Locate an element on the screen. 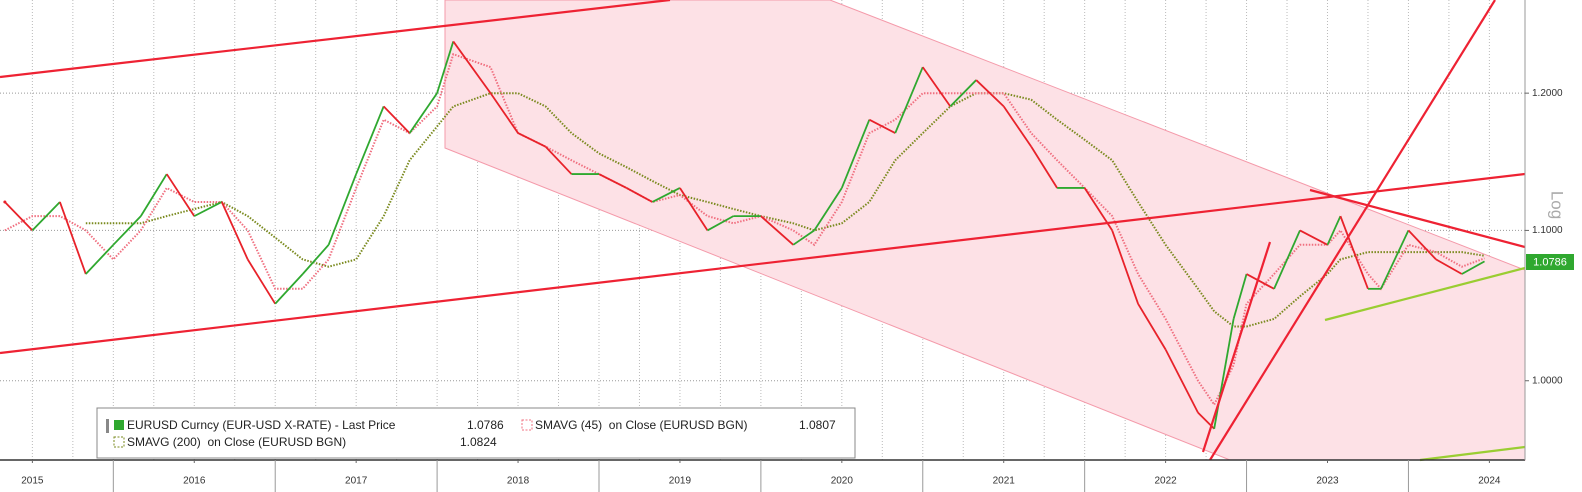  x-tick-label: 2021 is located at coordinates (1004, 481).